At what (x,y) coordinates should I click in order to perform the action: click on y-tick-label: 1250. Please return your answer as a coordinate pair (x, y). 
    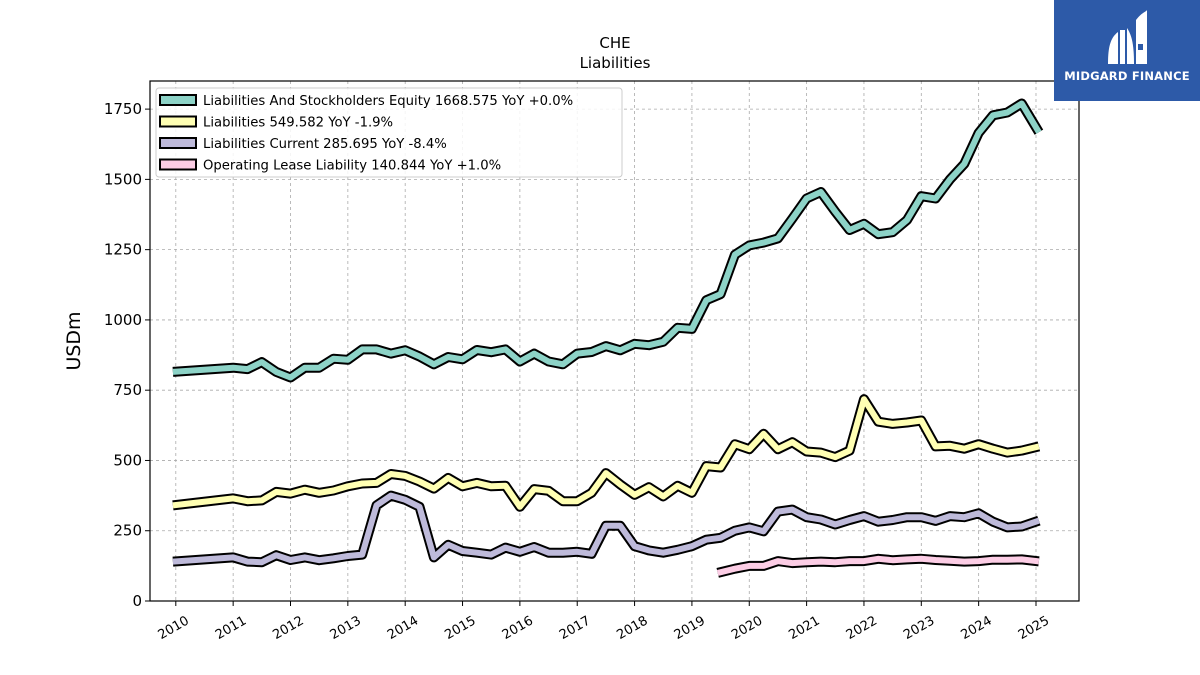
    Looking at the image, I should click on (123, 250).